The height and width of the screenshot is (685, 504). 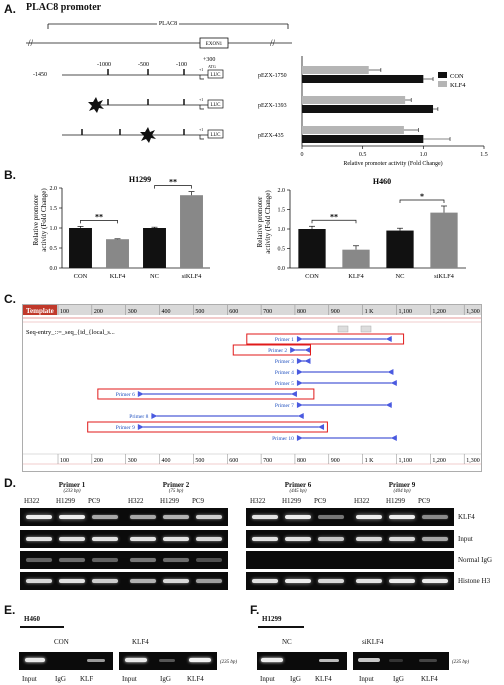 I want to click on panel-a-title: PLAC8 promoter, so click(x=64, y=7).